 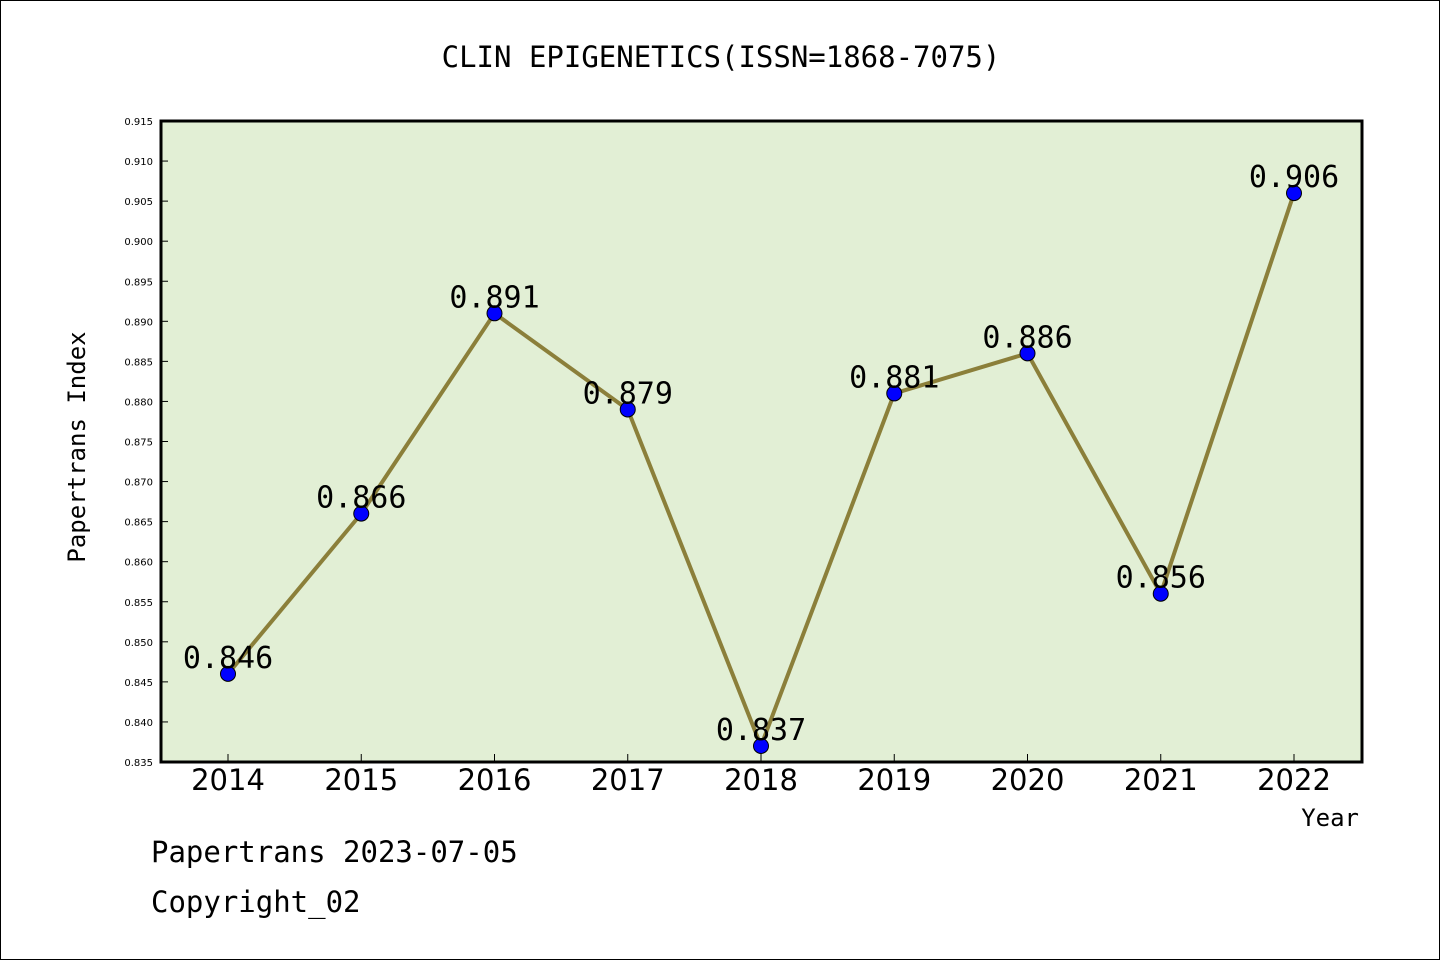 I want to click on data-label: 0.906, so click(x=1294, y=177).